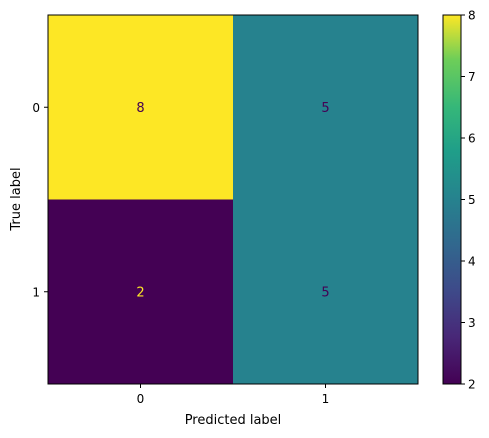  I want to click on x-axis-label: Predicted label, so click(233, 420).